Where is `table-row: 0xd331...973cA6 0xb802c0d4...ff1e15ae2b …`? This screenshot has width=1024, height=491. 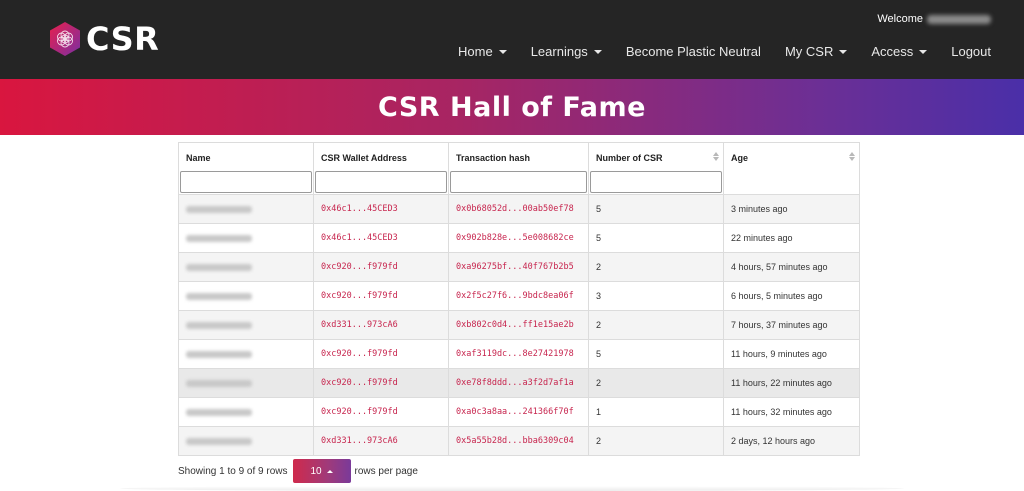
table-row: 0xd331...973cA6 0xb802c0d4...ff1e15ae2b … is located at coordinates (519, 325).